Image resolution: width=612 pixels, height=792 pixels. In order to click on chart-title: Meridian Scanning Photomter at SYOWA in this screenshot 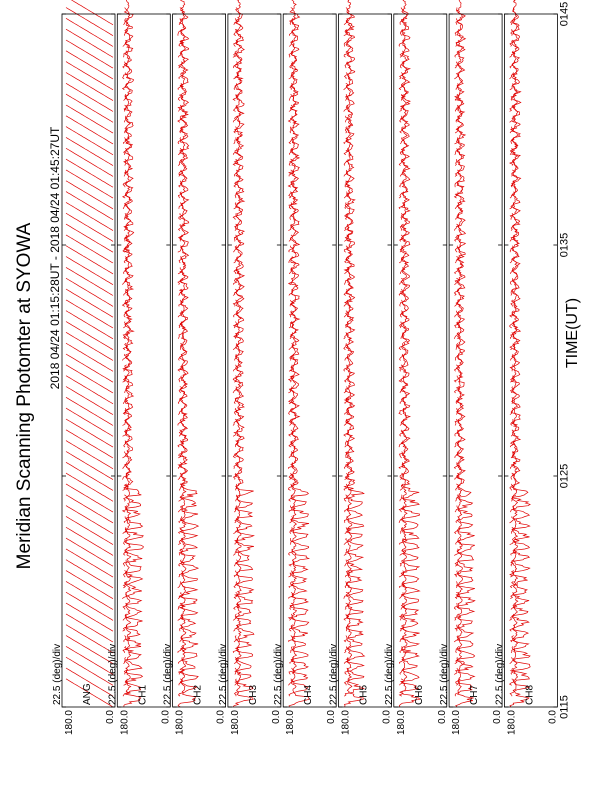, I will do `click(24, 395)`.